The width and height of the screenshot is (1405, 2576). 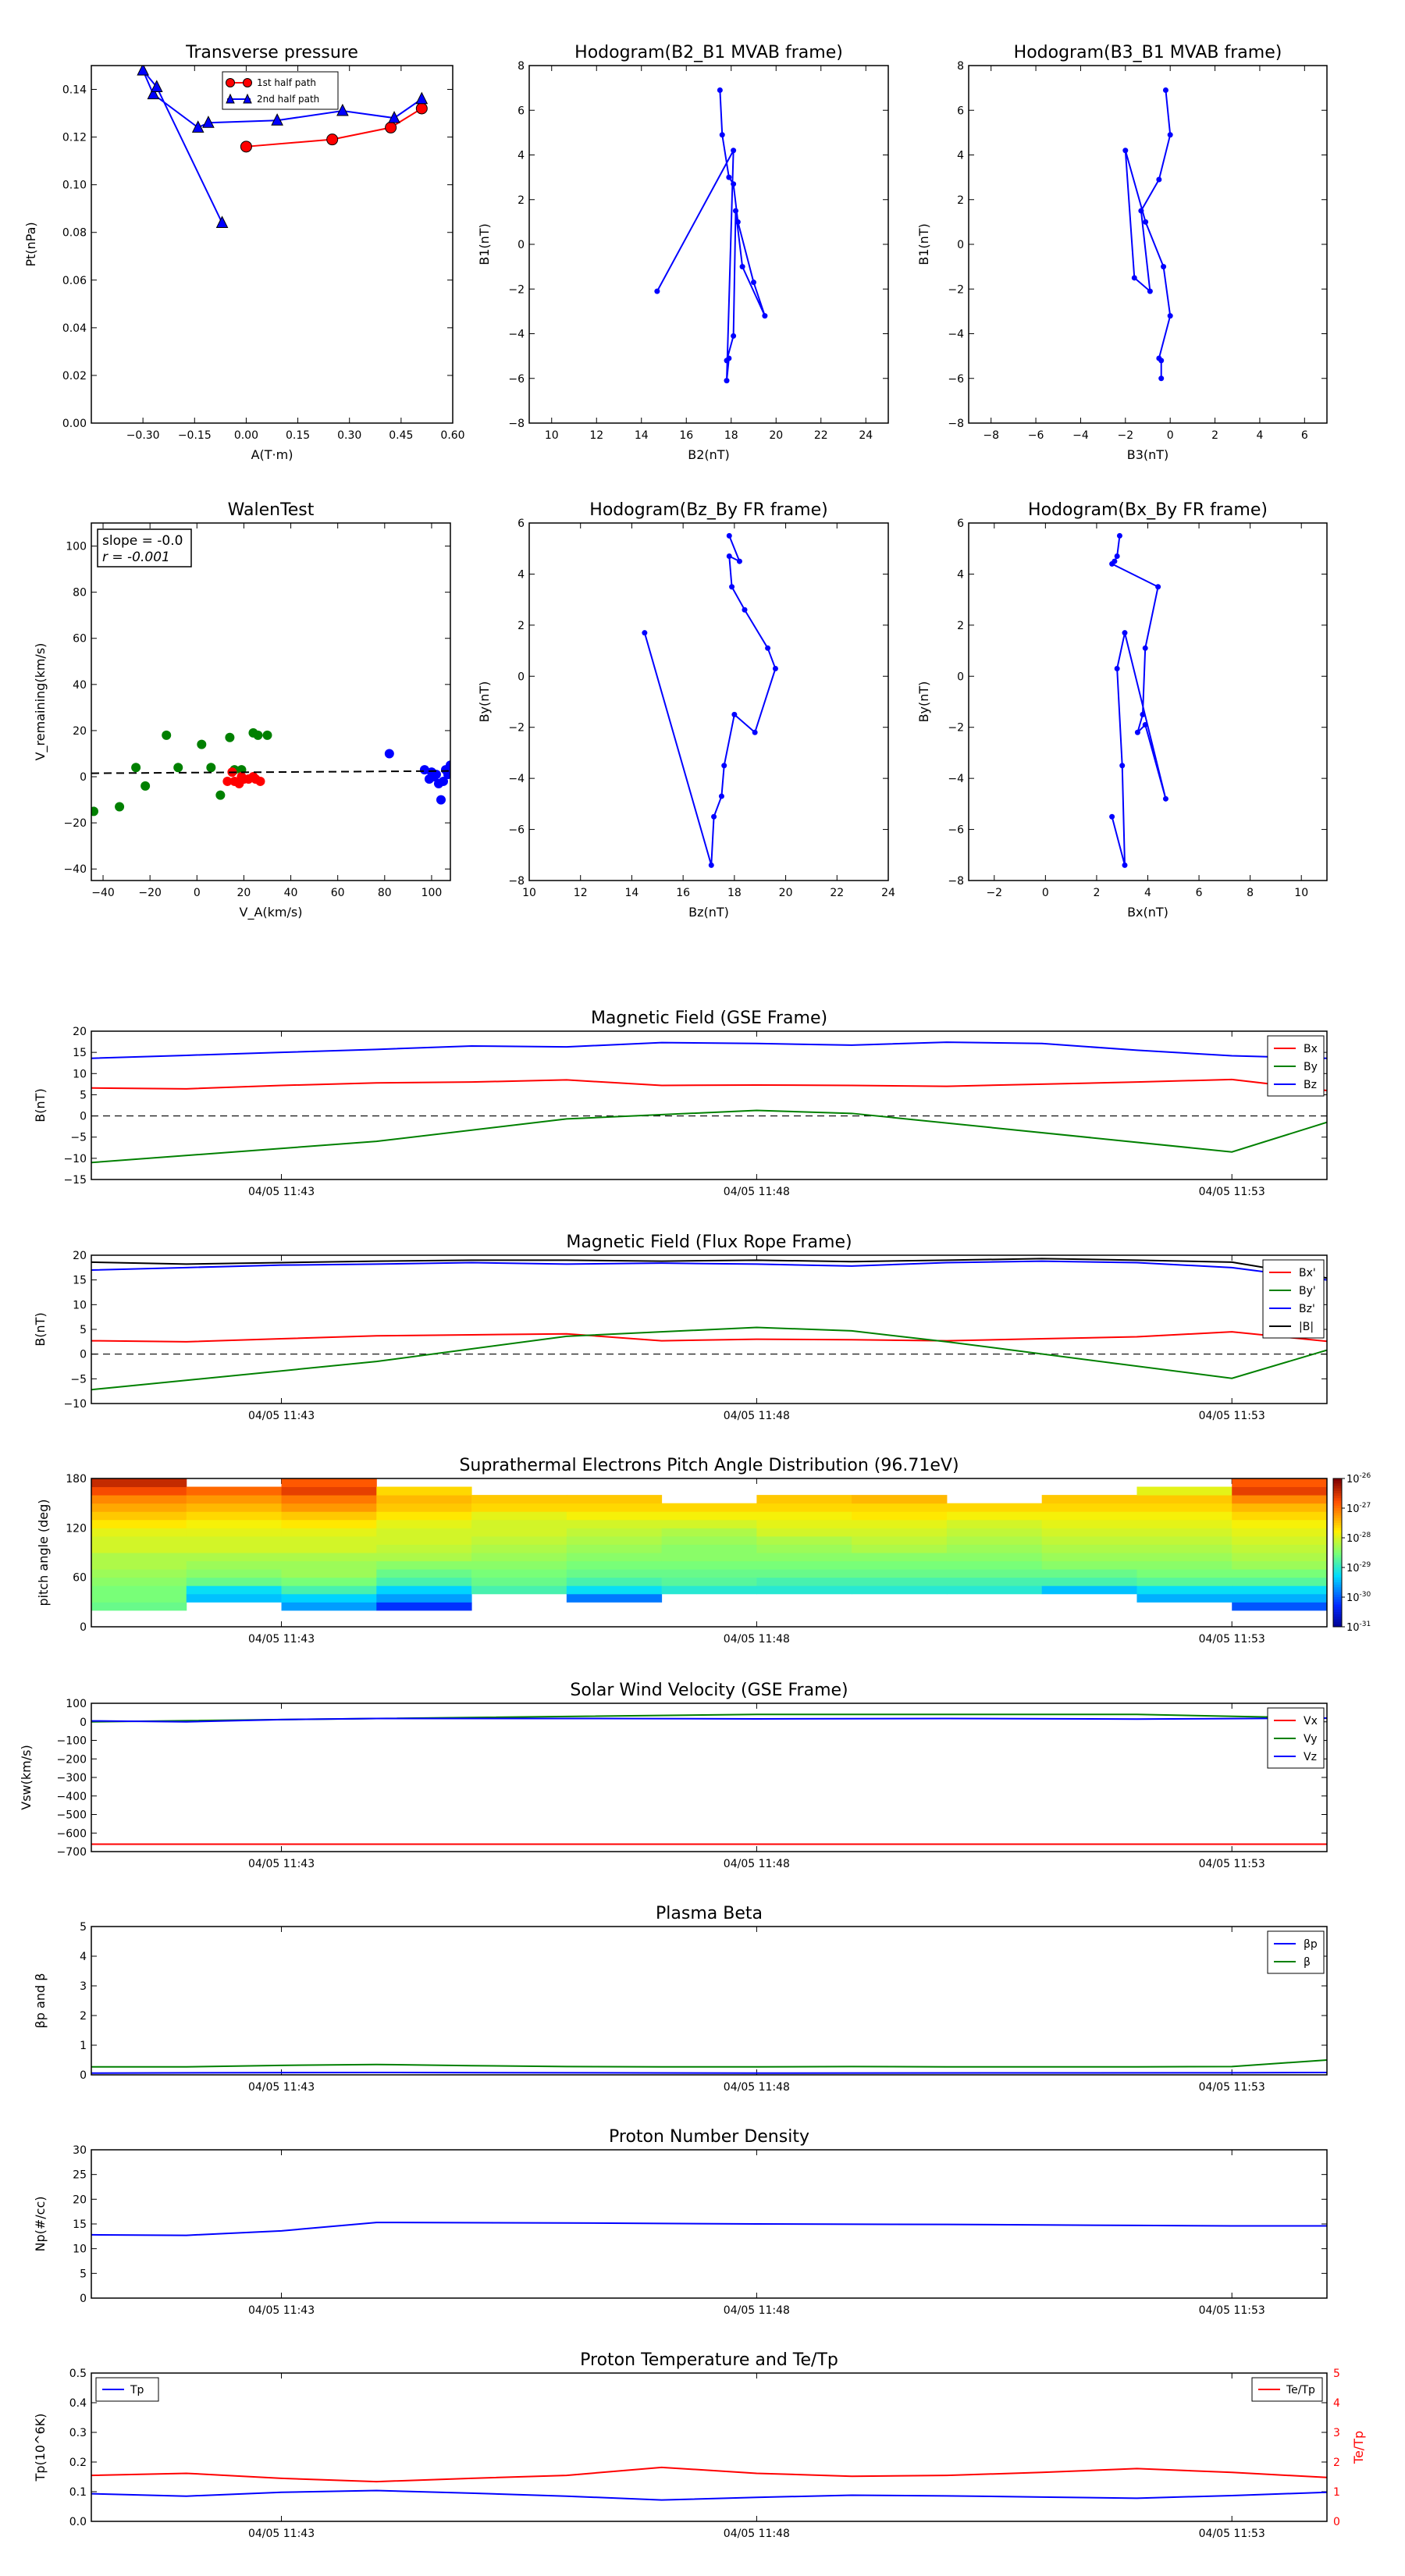 What do you see at coordinates (888, 893) in the screenshot?
I see `x-tick-label: 24` at bounding box center [888, 893].